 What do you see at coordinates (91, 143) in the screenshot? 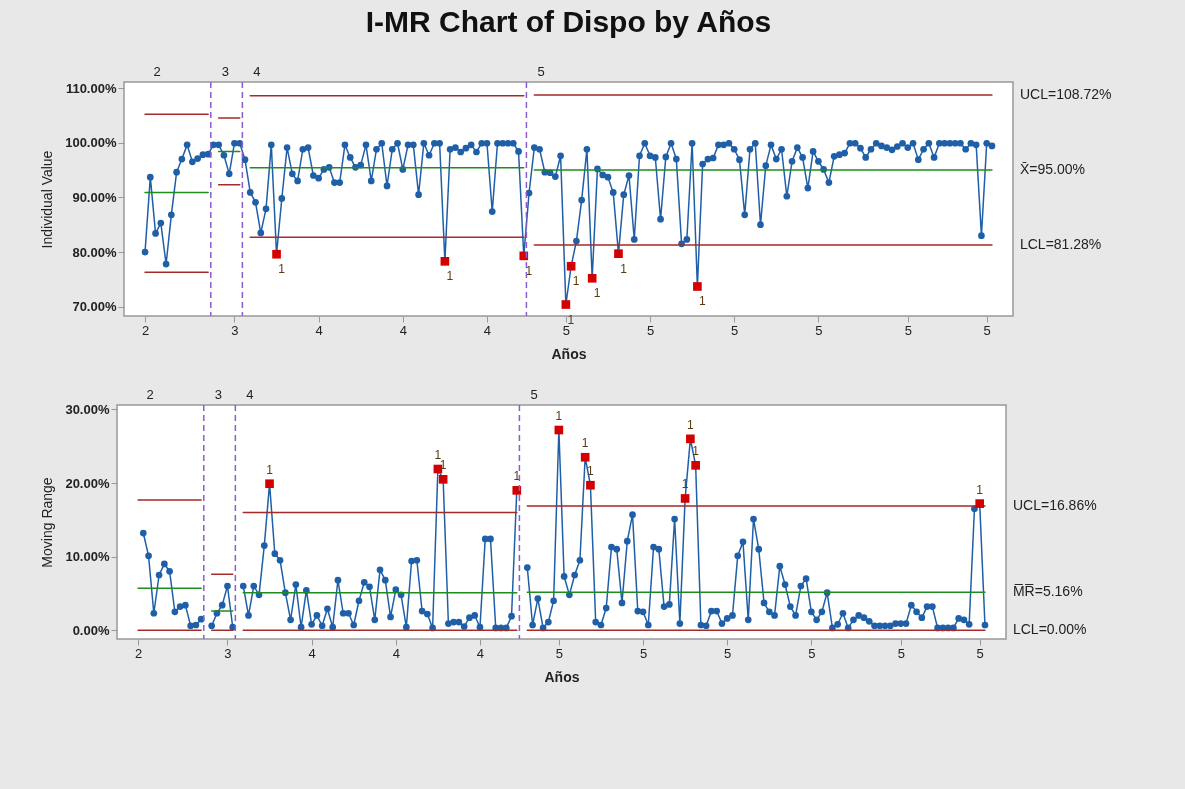
I see `y-tick-label: 100.00%` at bounding box center [91, 143].